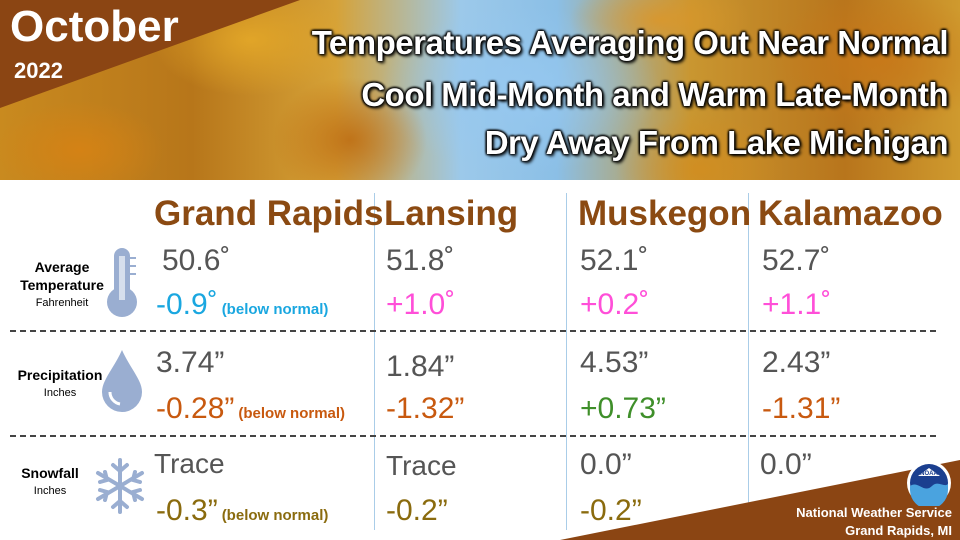 The image size is (960, 540). What do you see at coordinates (60, 393) in the screenshot?
I see `precipitation-unit: Inches` at bounding box center [60, 393].